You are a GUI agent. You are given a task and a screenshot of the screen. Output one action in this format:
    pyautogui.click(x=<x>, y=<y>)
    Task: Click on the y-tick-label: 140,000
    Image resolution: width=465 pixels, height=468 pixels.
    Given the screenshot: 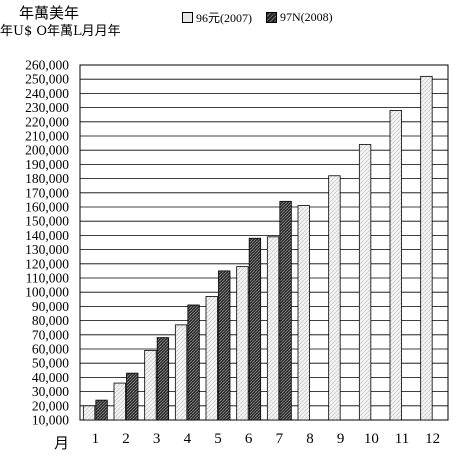 What is the action you would take?
    pyautogui.click(x=47, y=235)
    